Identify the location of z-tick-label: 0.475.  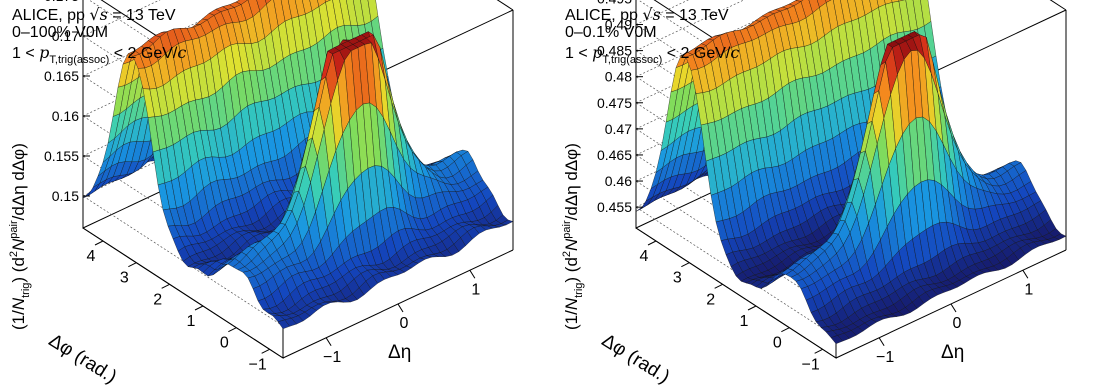
(614, 103).